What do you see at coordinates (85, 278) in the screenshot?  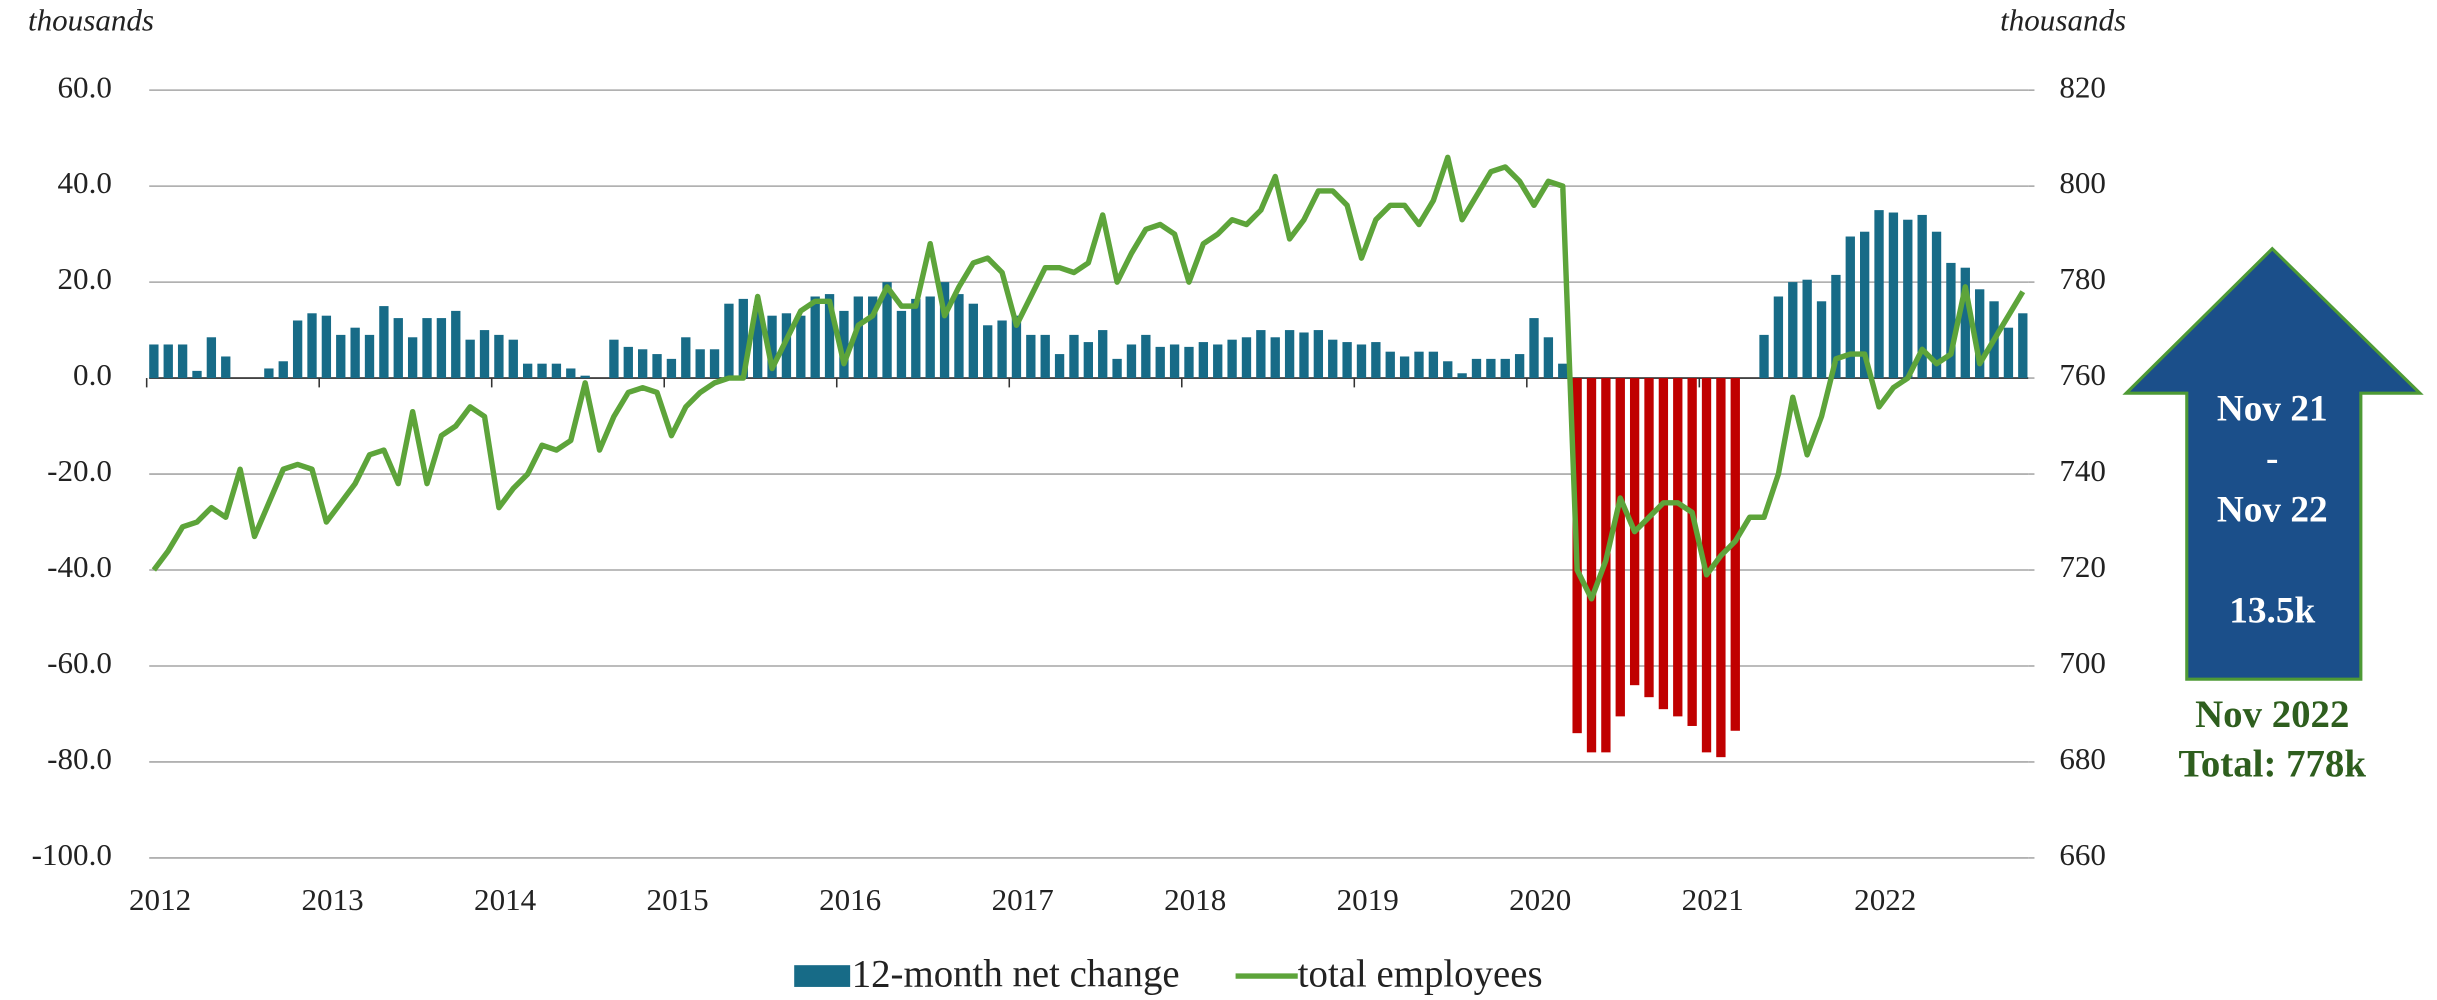 I see `y-tick-label: 20.0` at bounding box center [85, 278].